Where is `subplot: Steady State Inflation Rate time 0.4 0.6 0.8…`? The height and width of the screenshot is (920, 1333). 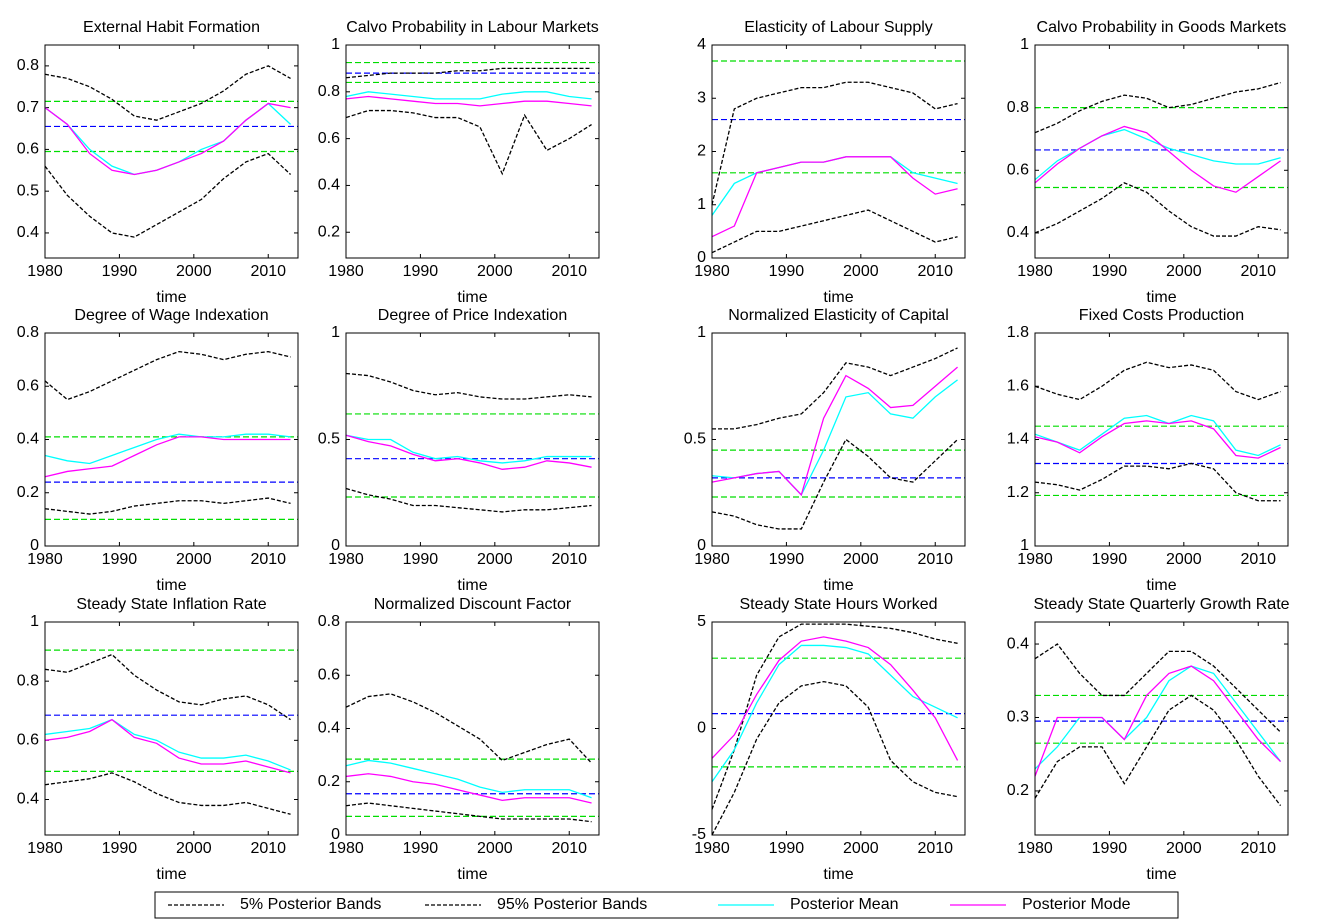
subplot: Steady State Inflation Rate time 0.4 0.6 0.8… is located at coordinates (158, 739).